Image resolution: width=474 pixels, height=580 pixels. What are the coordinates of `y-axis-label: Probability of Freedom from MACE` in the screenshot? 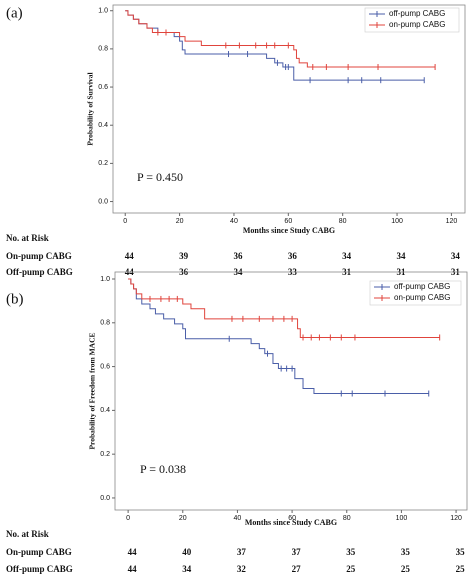 It's located at (92, 390).